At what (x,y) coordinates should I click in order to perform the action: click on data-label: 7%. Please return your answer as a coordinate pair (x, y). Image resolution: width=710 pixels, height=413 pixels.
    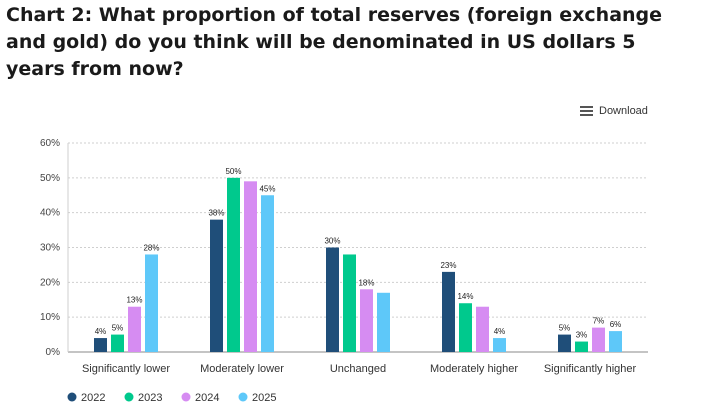
    Looking at the image, I should click on (599, 321).